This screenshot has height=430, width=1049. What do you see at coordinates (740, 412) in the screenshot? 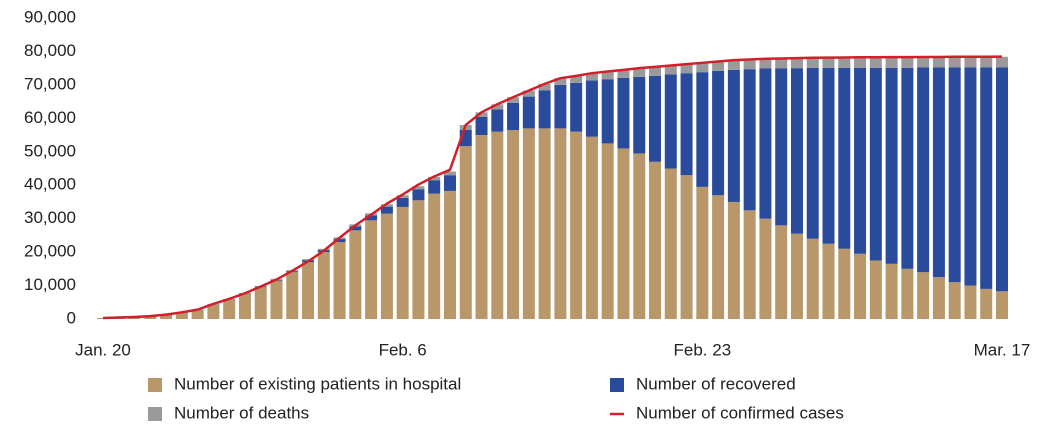
I see `legend-label: Number of confirmed cases` at bounding box center [740, 412].